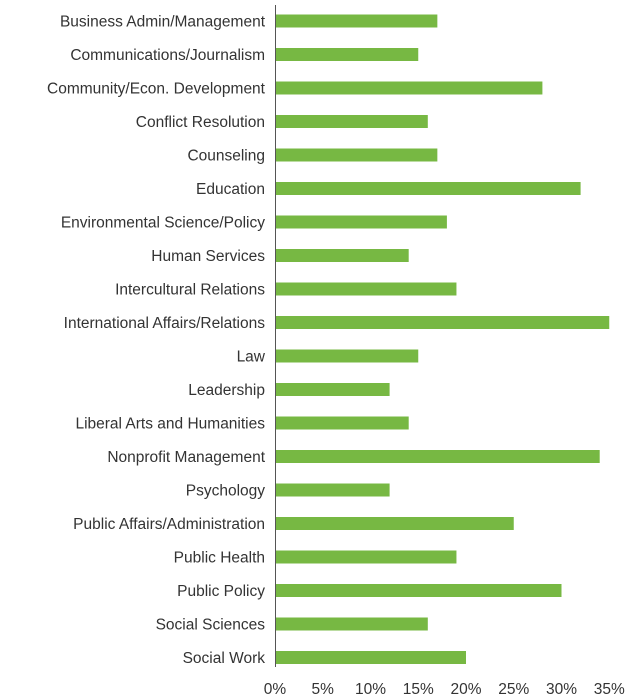  I want to click on category-label: Law, so click(251, 357).